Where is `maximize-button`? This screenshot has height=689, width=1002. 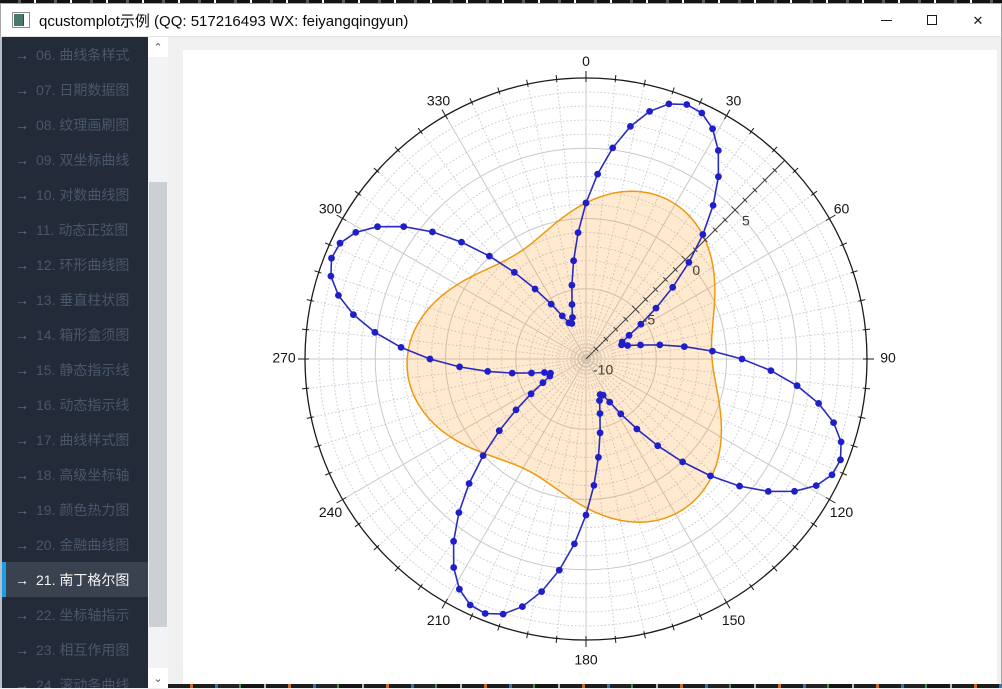
maximize-button is located at coordinates (932, 20).